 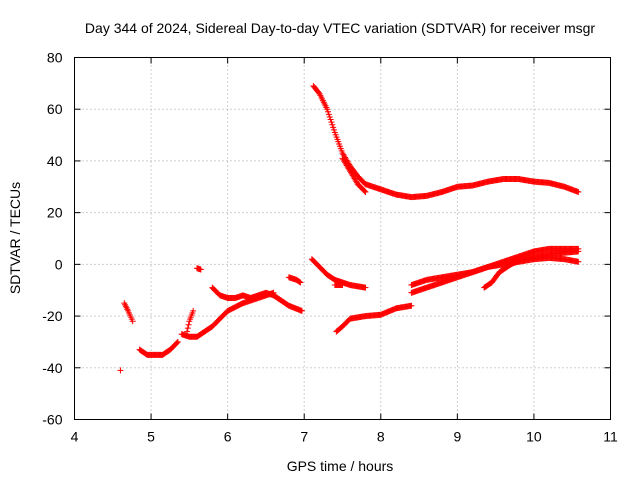 What do you see at coordinates (52, 316) in the screenshot?
I see `y-tick-label: -20` at bounding box center [52, 316].